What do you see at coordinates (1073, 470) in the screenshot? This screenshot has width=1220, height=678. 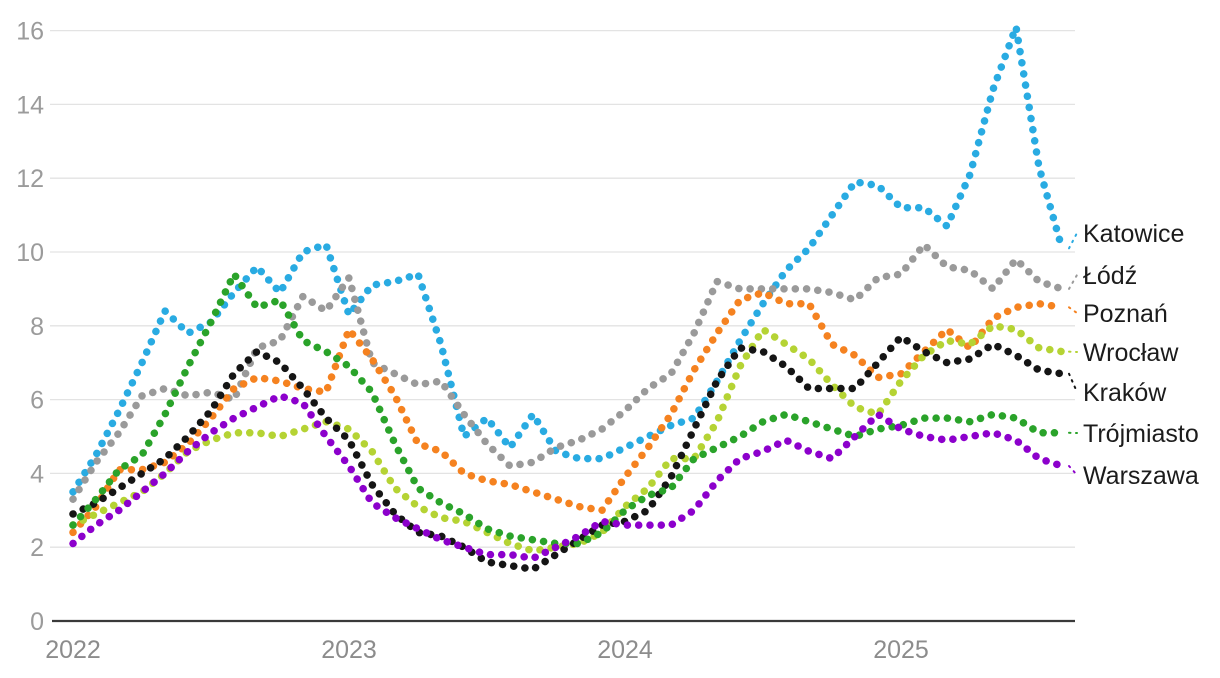 I see `series-leader-warszawa` at bounding box center [1073, 470].